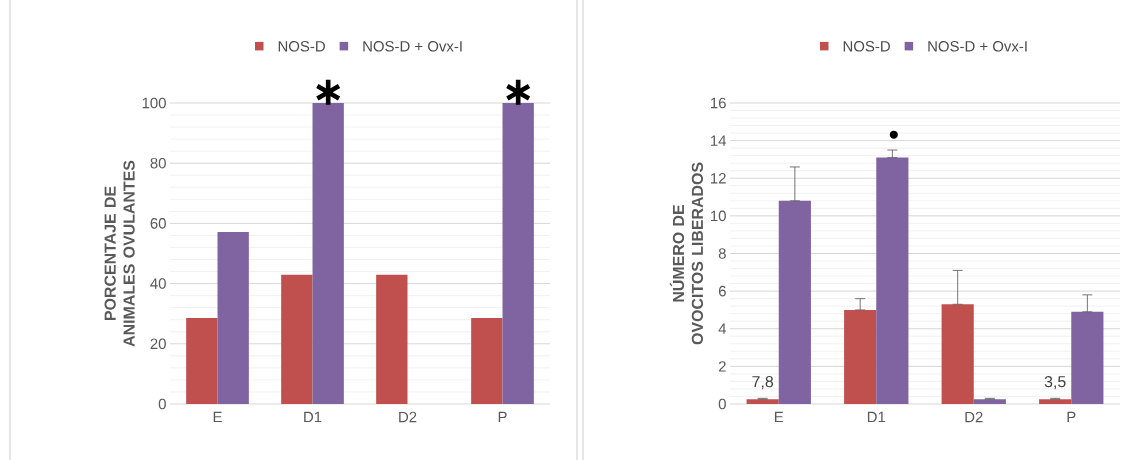 Image resolution: width=1137 pixels, height=460 pixels. Describe the element at coordinates (722, 328) in the screenshot. I see `y-tick-label: 4` at that location.